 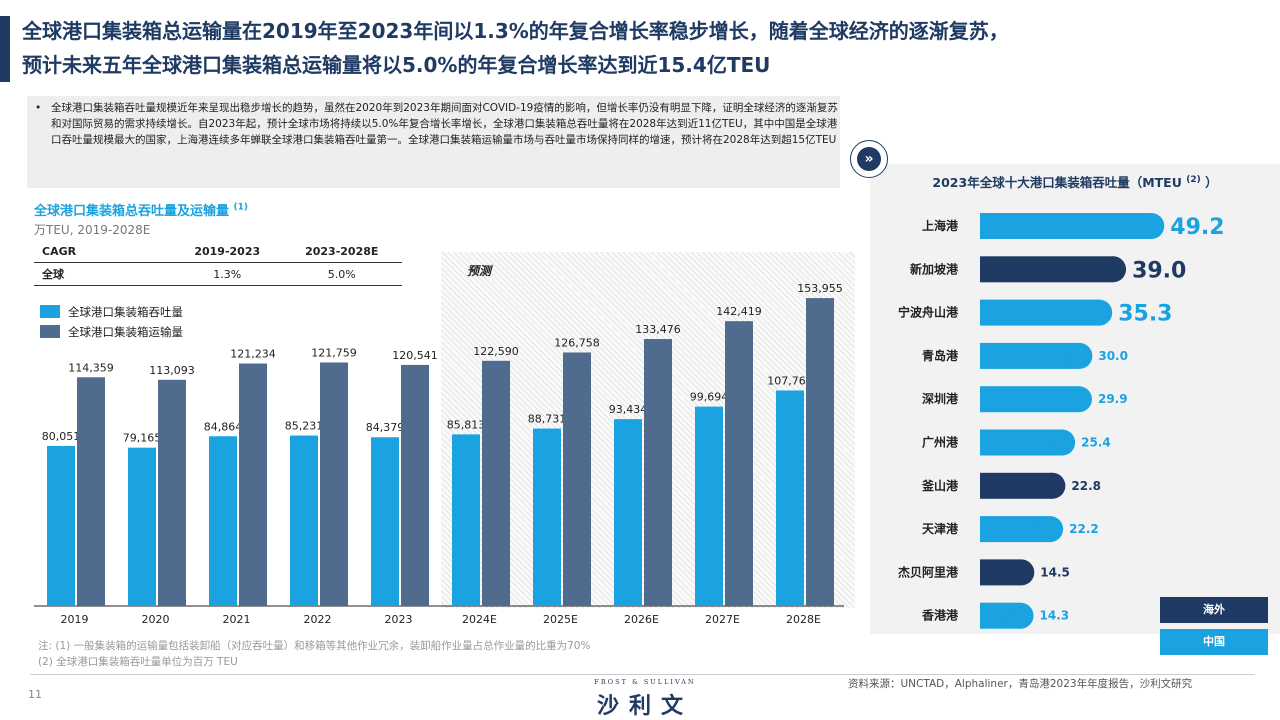 I want to click on port-name-label: 釜山港, so click(x=940, y=485).